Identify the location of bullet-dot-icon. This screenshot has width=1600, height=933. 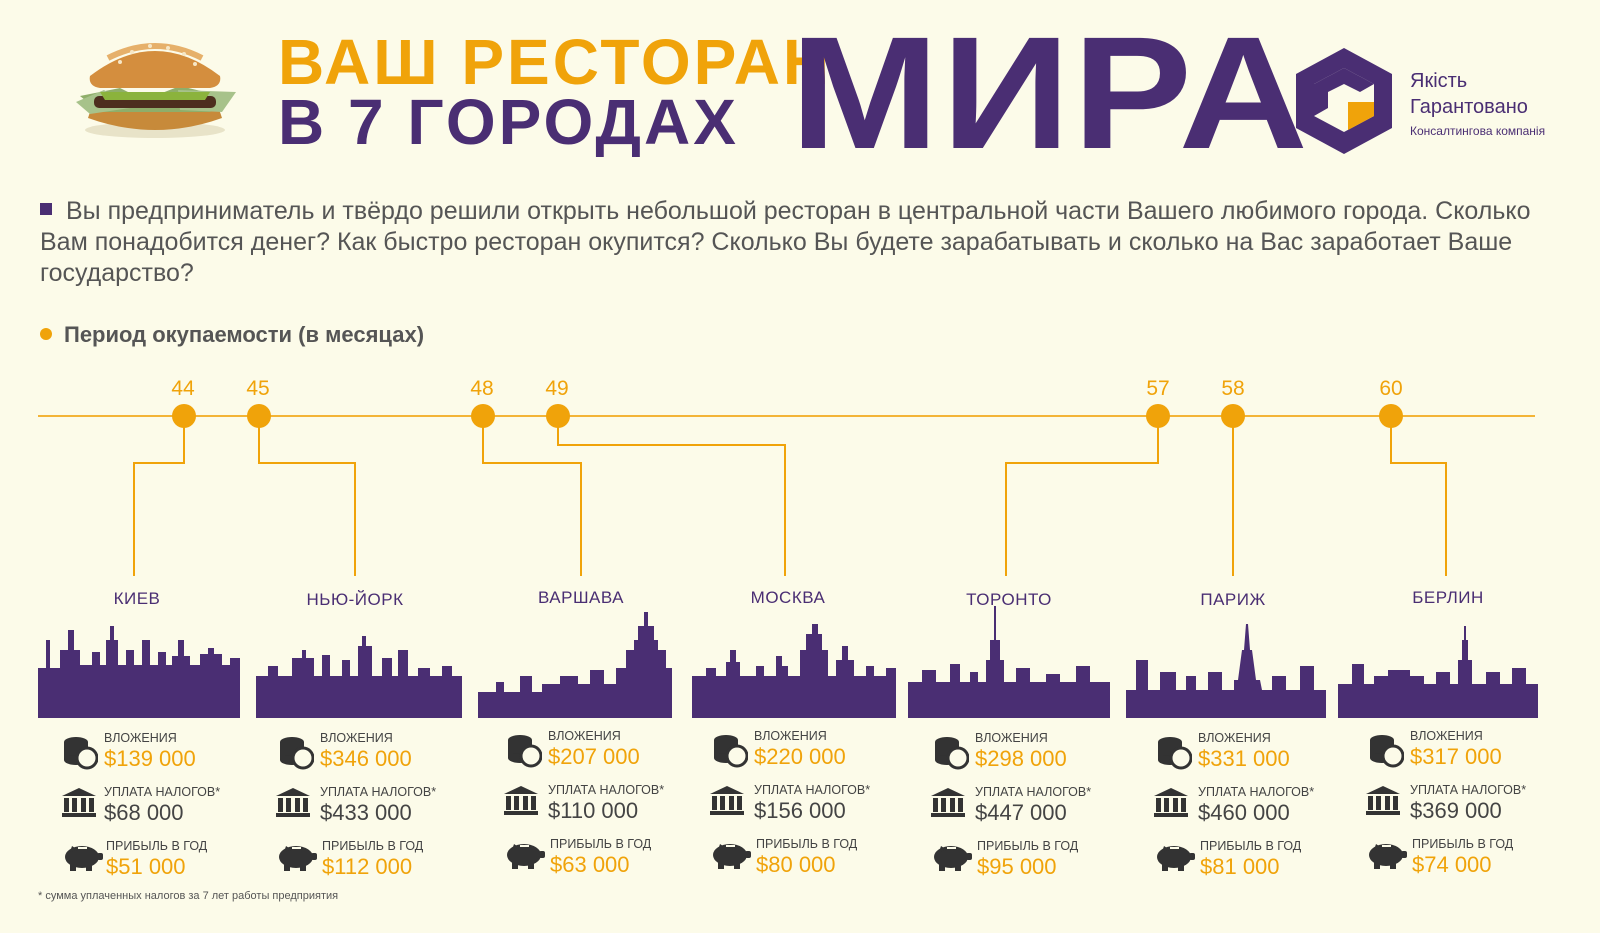
(46, 334).